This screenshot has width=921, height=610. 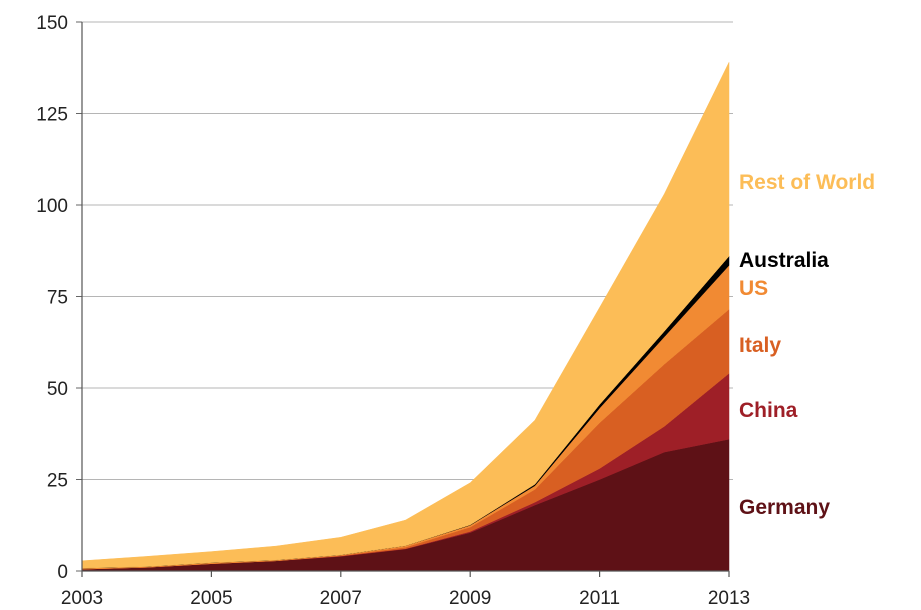 What do you see at coordinates (760, 345) in the screenshot?
I see `legend-label-italy: Italy` at bounding box center [760, 345].